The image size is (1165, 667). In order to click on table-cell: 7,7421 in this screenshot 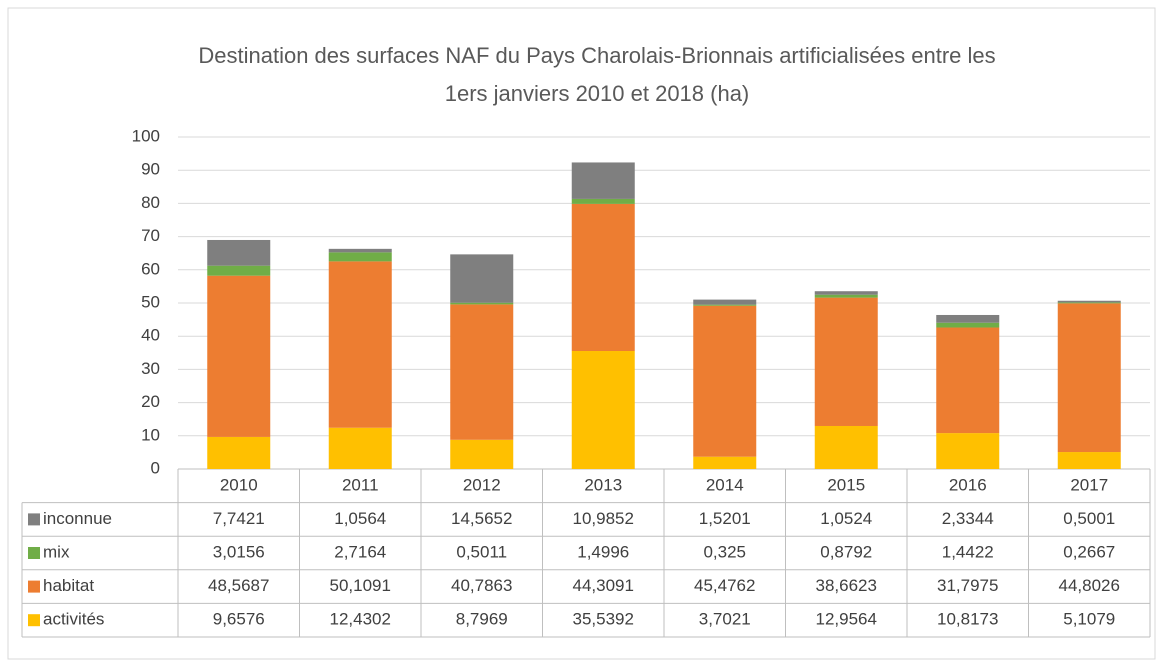, I will do `click(239, 518)`.